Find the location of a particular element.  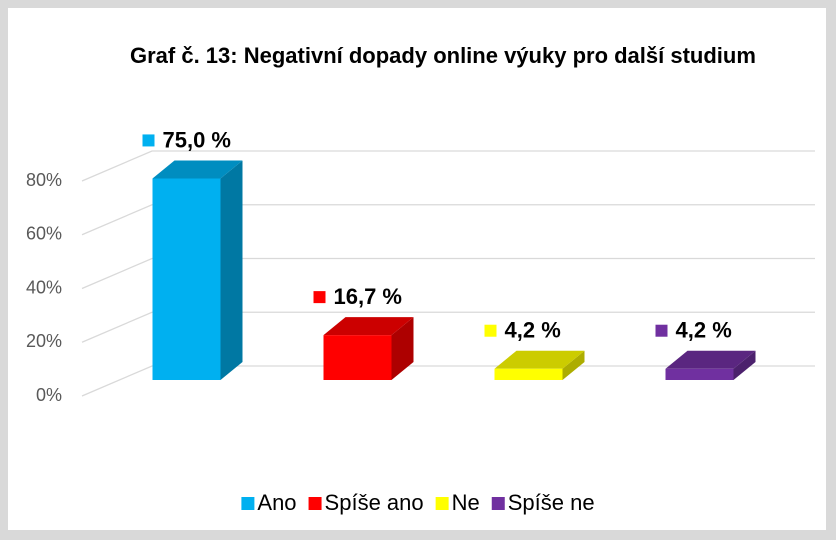

legend-label: Spíše ano is located at coordinates (374, 502).